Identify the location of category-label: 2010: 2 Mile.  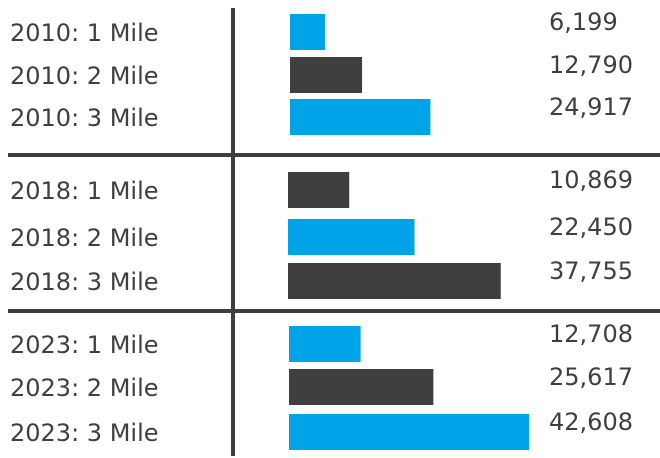
(84, 76).